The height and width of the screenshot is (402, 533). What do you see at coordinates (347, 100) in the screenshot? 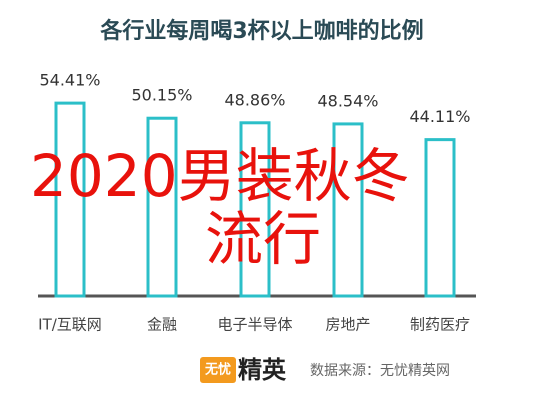
I see `value-label: 48.54%` at bounding box center [347, 100].